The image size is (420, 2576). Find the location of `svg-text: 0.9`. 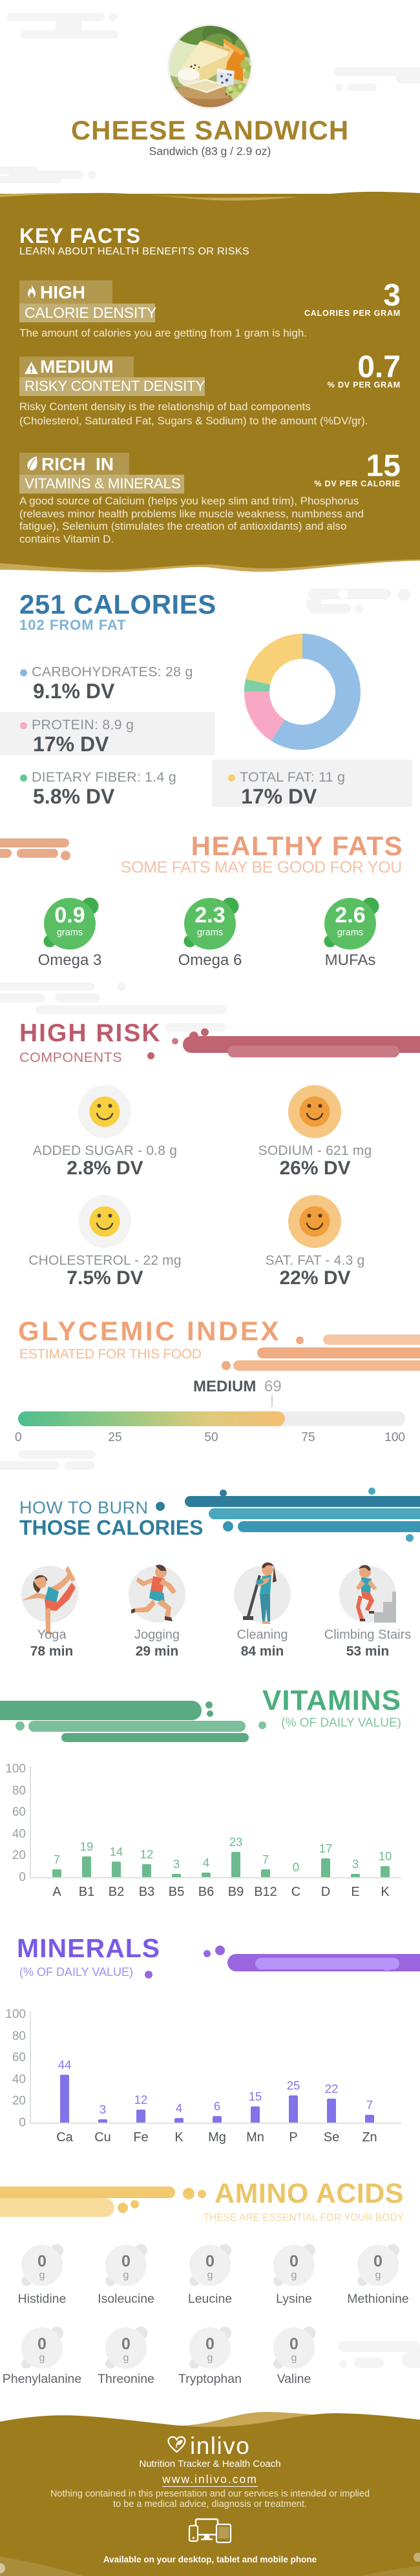

svg-text: 0.9 is located at coordinates (69, 915).